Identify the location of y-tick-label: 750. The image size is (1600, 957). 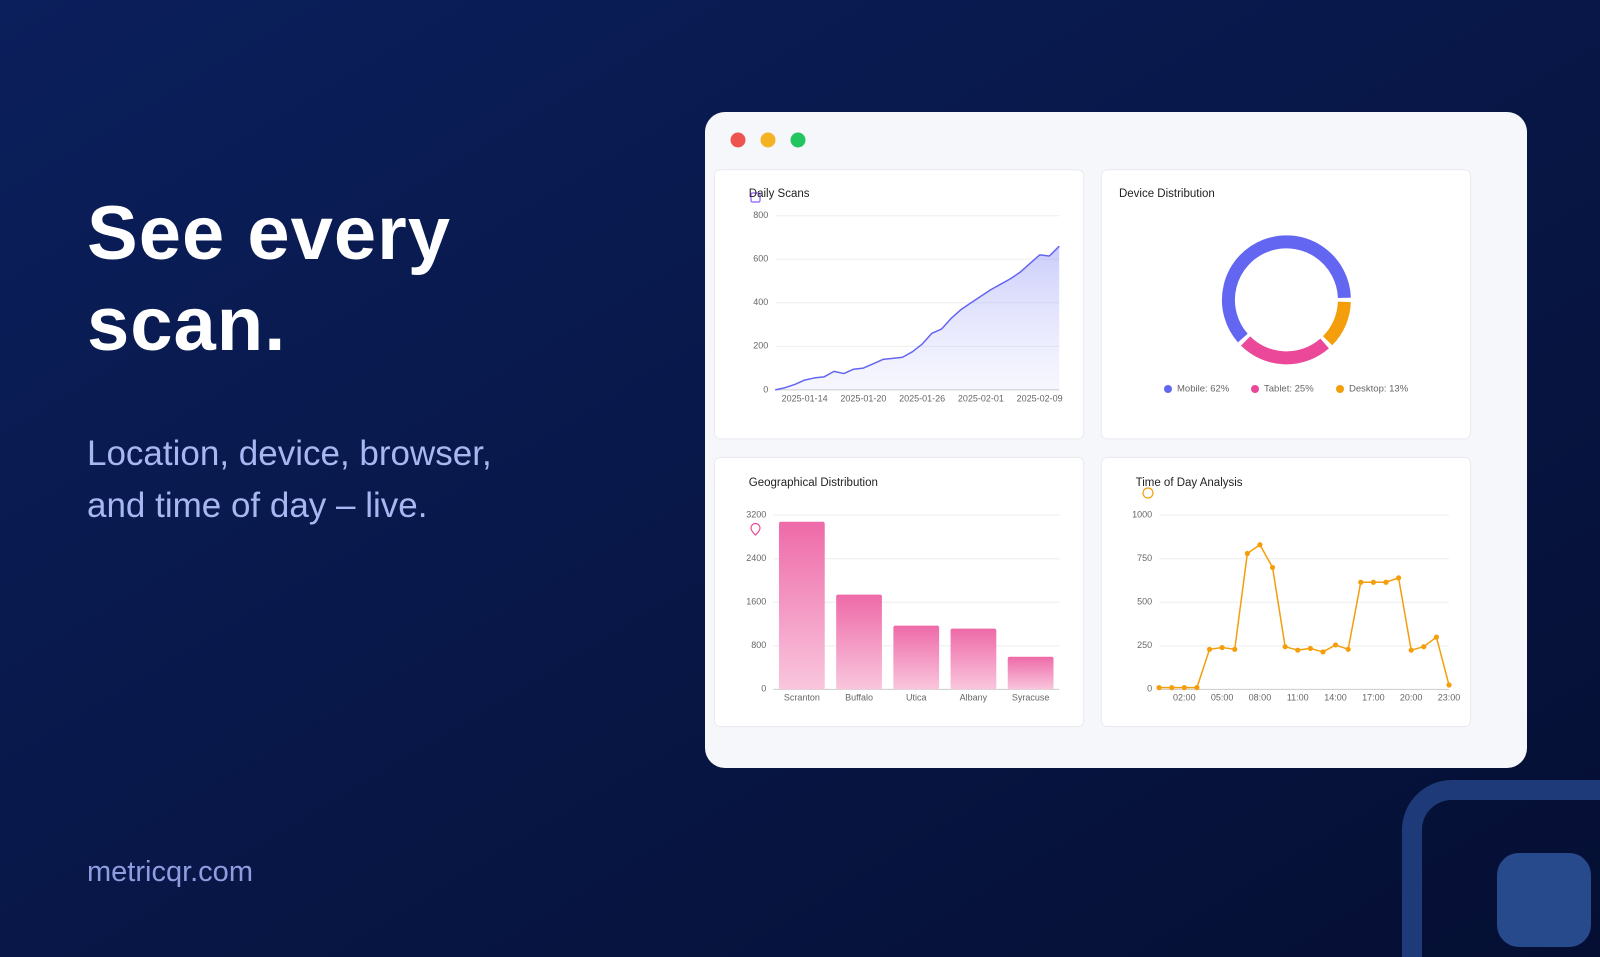
(1144, 558).